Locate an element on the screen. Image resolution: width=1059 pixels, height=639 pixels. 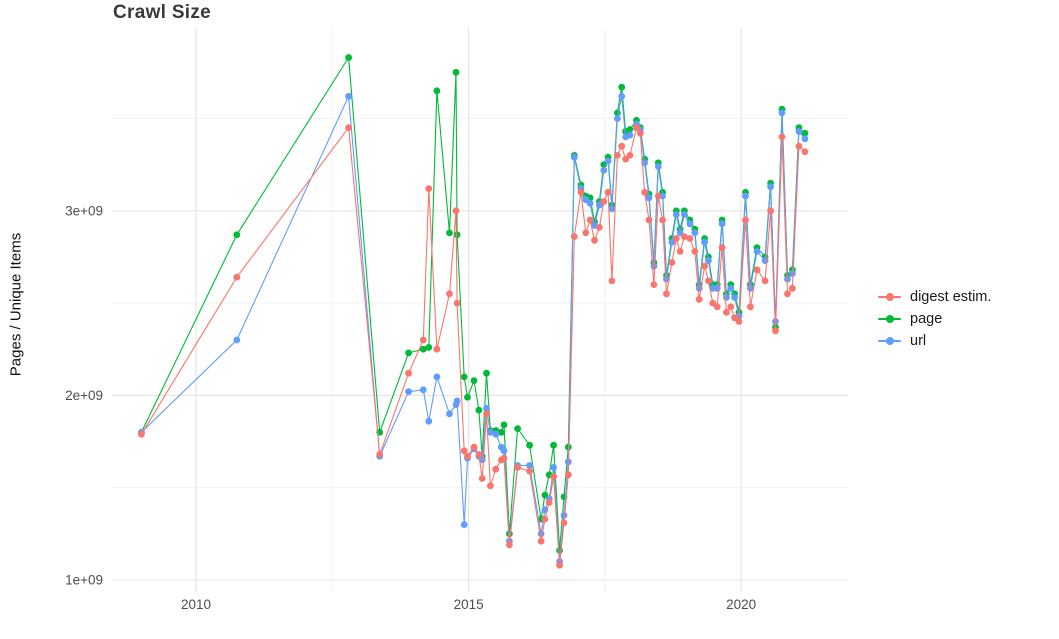
x-tick-label: 2010 is located at coordinates (196, 604).